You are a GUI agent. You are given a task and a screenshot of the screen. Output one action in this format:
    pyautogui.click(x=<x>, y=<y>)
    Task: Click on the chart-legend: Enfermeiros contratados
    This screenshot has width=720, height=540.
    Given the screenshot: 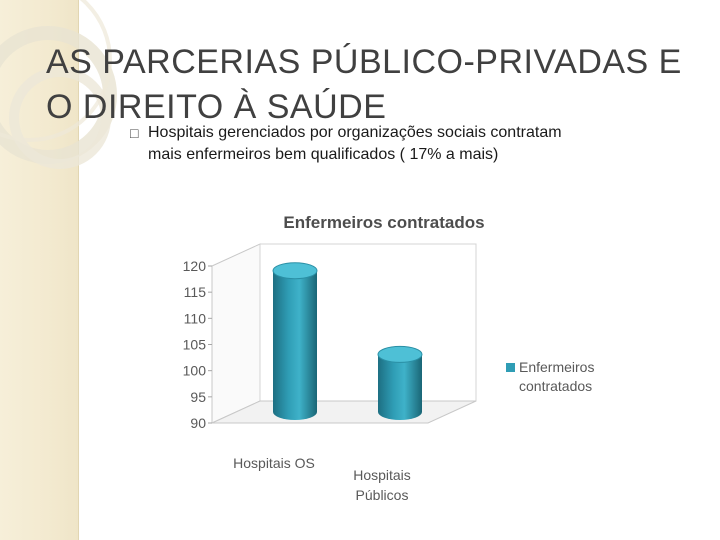 What is the action you would take?
    pyautogui.click(x=550, y=376)
    